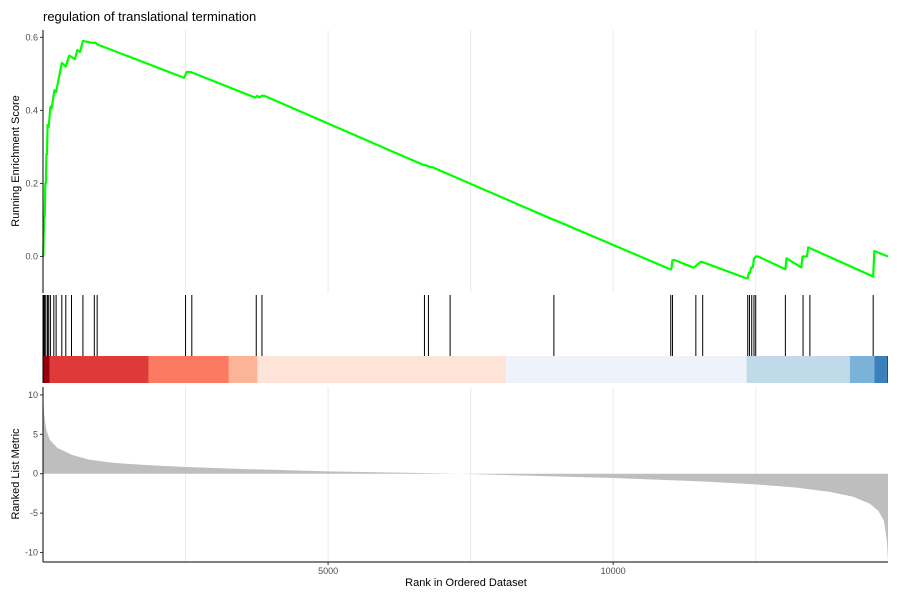  Describe the element at coordinates (328, 571) in the screenshot. I see `x-tick-label: 5000` at that location.